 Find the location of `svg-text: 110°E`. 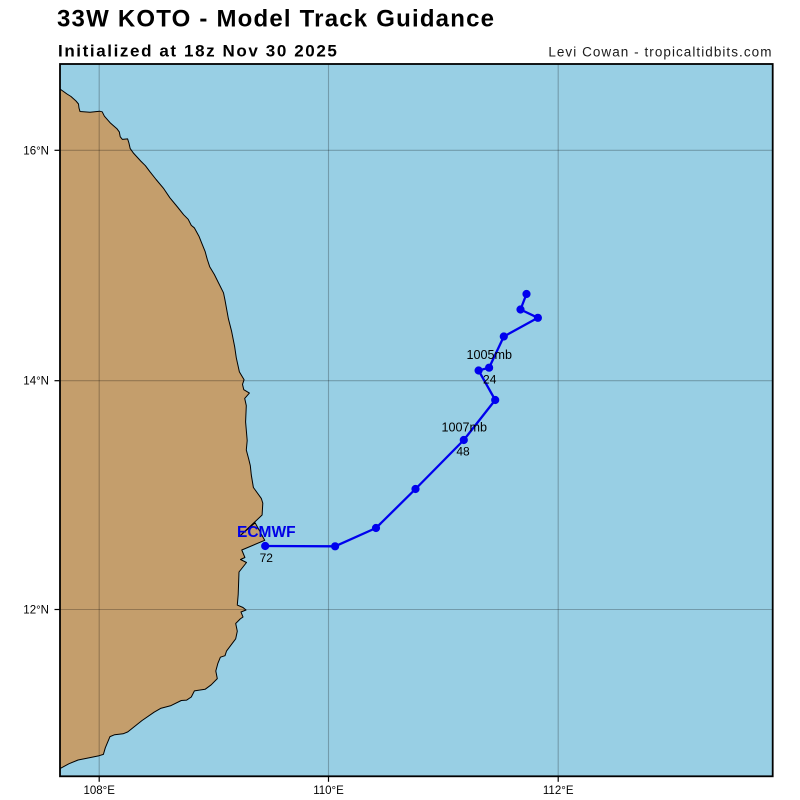

svg-text: 110°E is located at coordinates (328, 791).